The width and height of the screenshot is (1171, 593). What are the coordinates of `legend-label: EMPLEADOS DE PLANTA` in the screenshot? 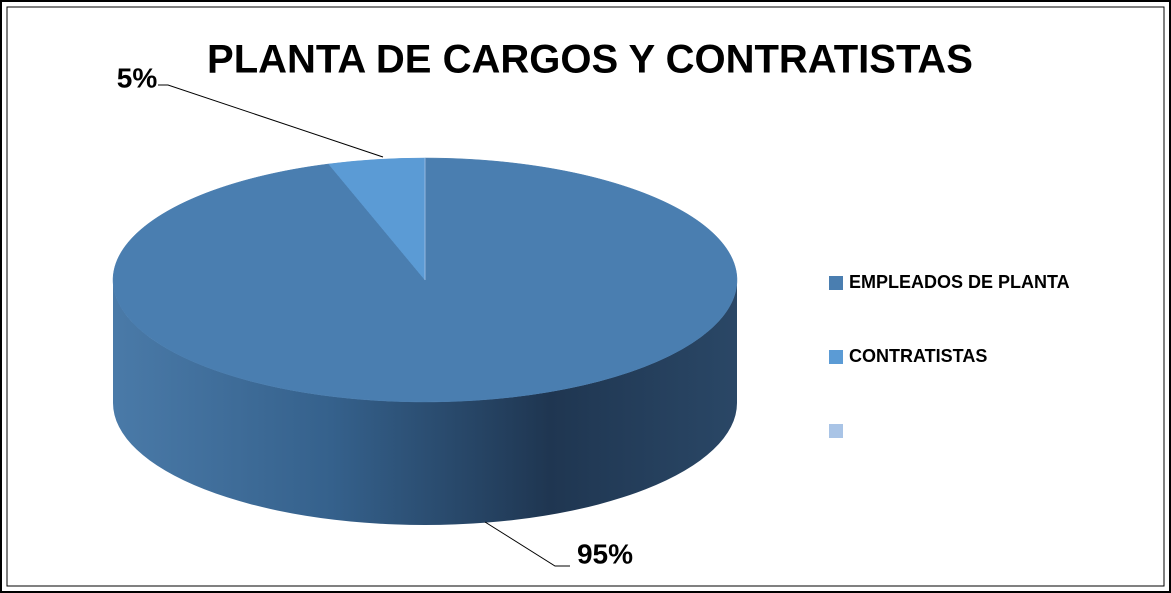 It's located at (959, 282).